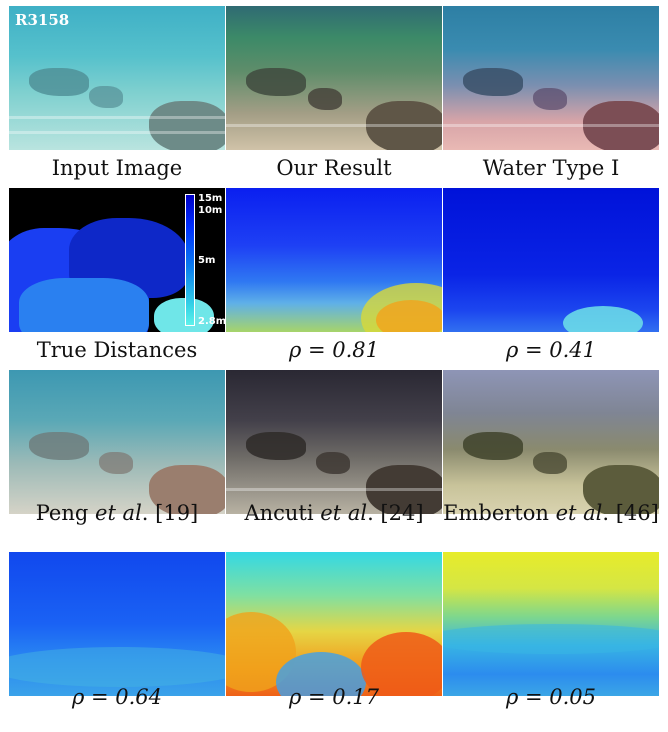 The width and height of the screenshot is (668, 732). Describe the element at coordinates (117, 260) in the screenshot. I see `true-distances-map: 15m 10m 5m 2.8m` at that location.